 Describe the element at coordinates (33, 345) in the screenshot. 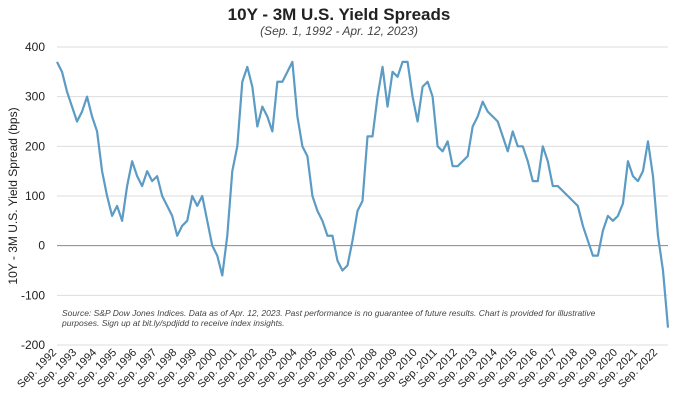

I see `y-tick-label: -200` at that location.